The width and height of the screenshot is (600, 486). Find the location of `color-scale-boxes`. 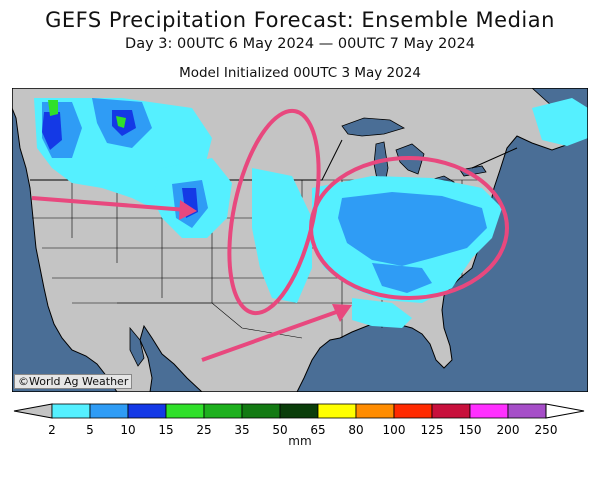

color-scale-boxes is located at coordinates (299, 411).